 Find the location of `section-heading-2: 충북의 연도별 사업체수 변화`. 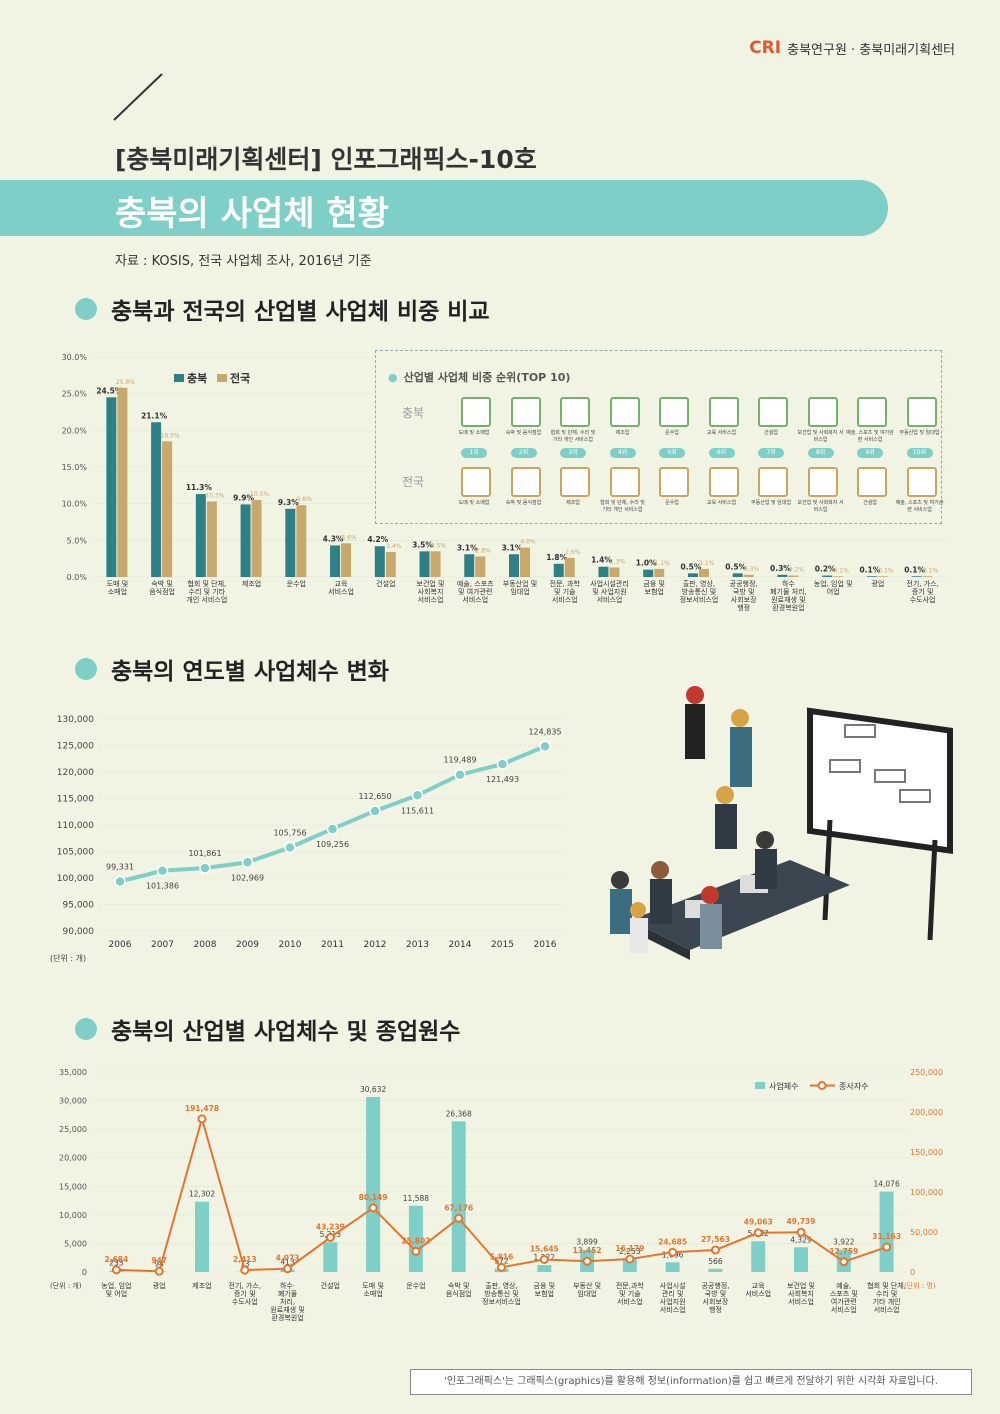

section-heading-2: 충북의 연도별 사업체수 변화 is located at coordinates (232, 669).